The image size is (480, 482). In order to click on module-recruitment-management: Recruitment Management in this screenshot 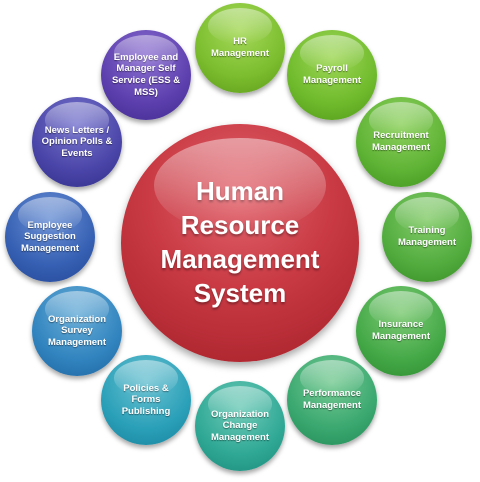, I will do `click(401, 142)`.